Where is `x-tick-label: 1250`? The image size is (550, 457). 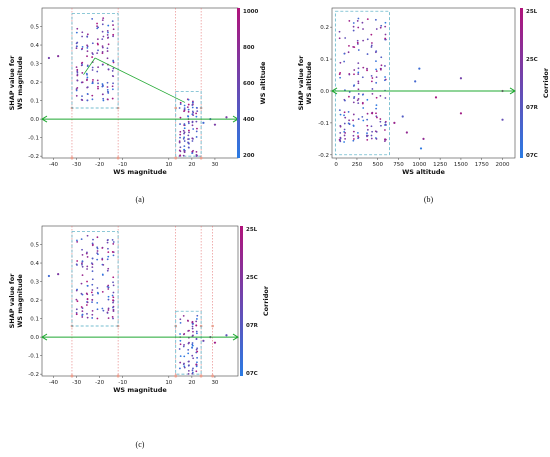 x-tick-label: 1250 is located at coordinates (440, 165).